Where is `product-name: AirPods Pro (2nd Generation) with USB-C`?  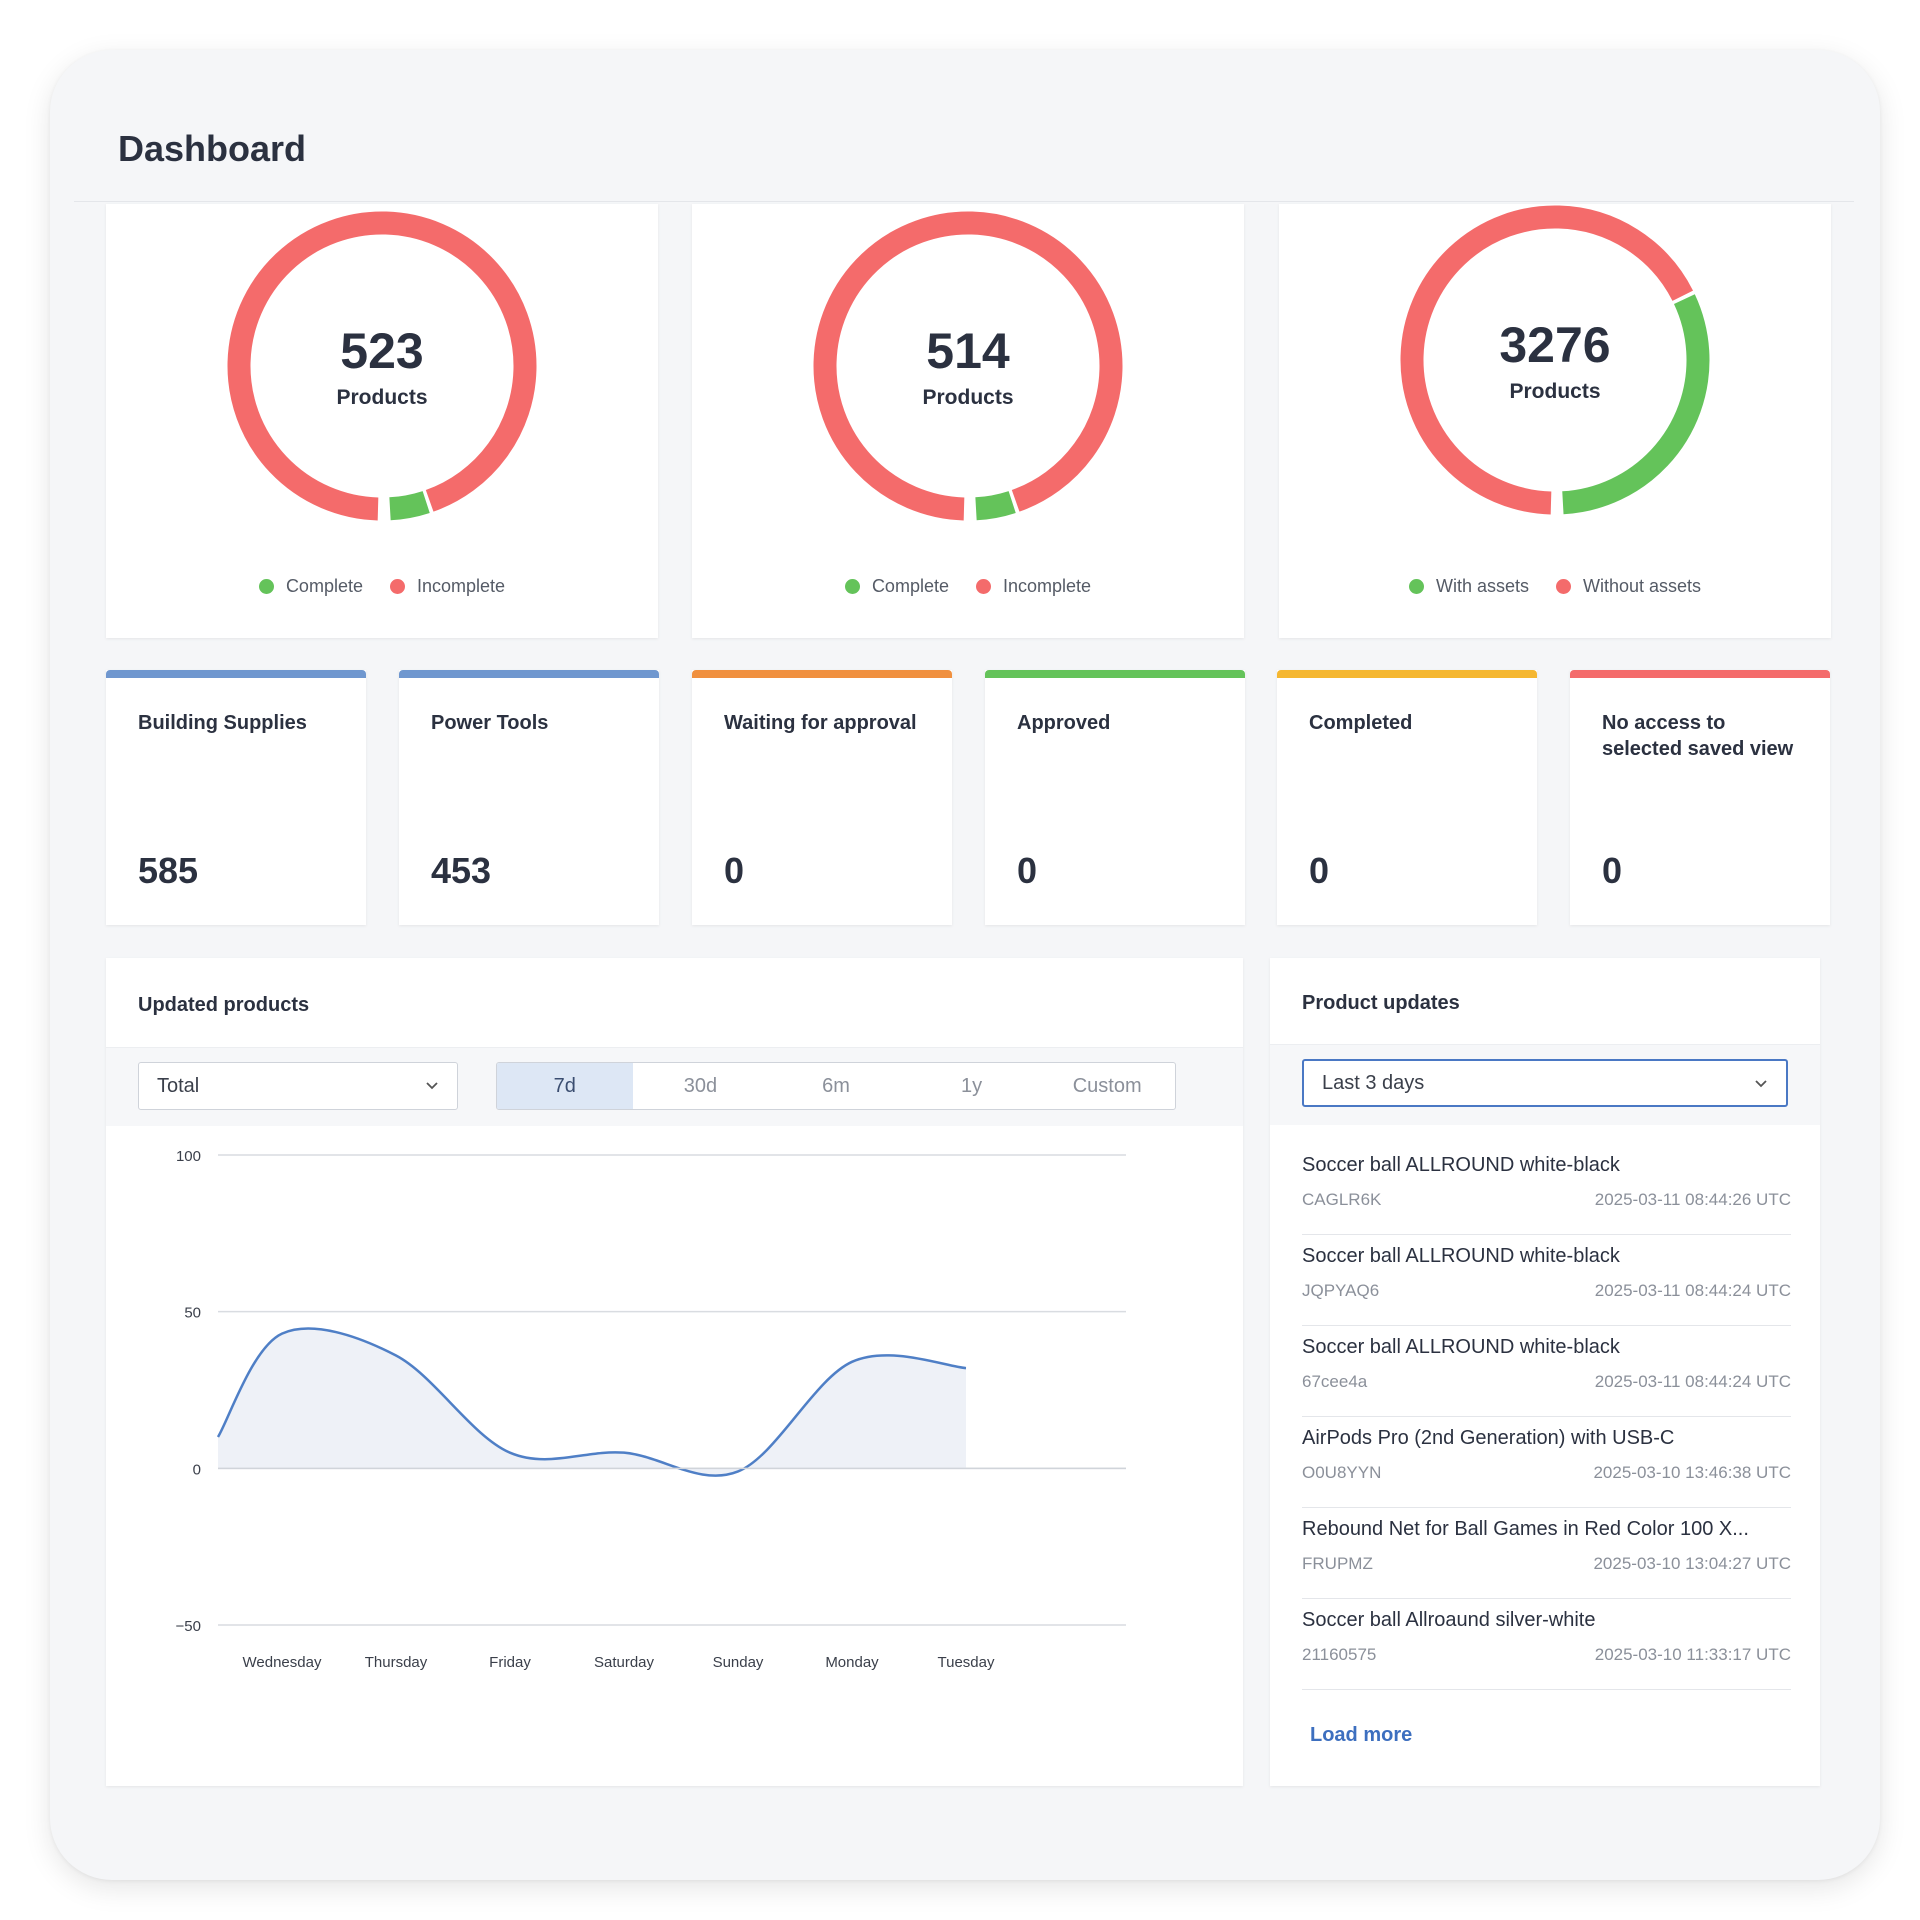 product-name: AirPods Pro (2nd Generation) with USB-C is located at coordinates (1488, 1438).